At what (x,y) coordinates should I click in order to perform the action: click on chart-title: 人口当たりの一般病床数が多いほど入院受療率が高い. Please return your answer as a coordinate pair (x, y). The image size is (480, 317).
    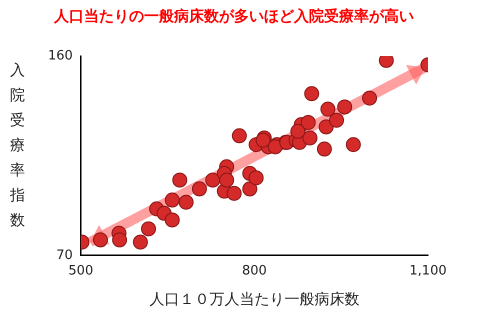
    Looking at the image, I should click on (233, 15).